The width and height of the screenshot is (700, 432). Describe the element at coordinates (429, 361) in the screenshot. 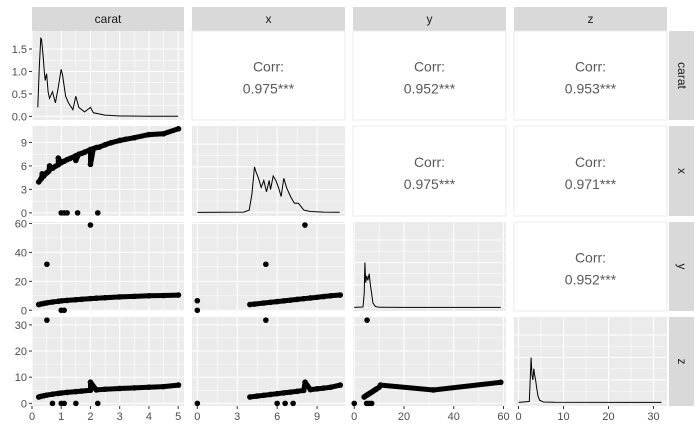

I see `panel-z-y` at that location.